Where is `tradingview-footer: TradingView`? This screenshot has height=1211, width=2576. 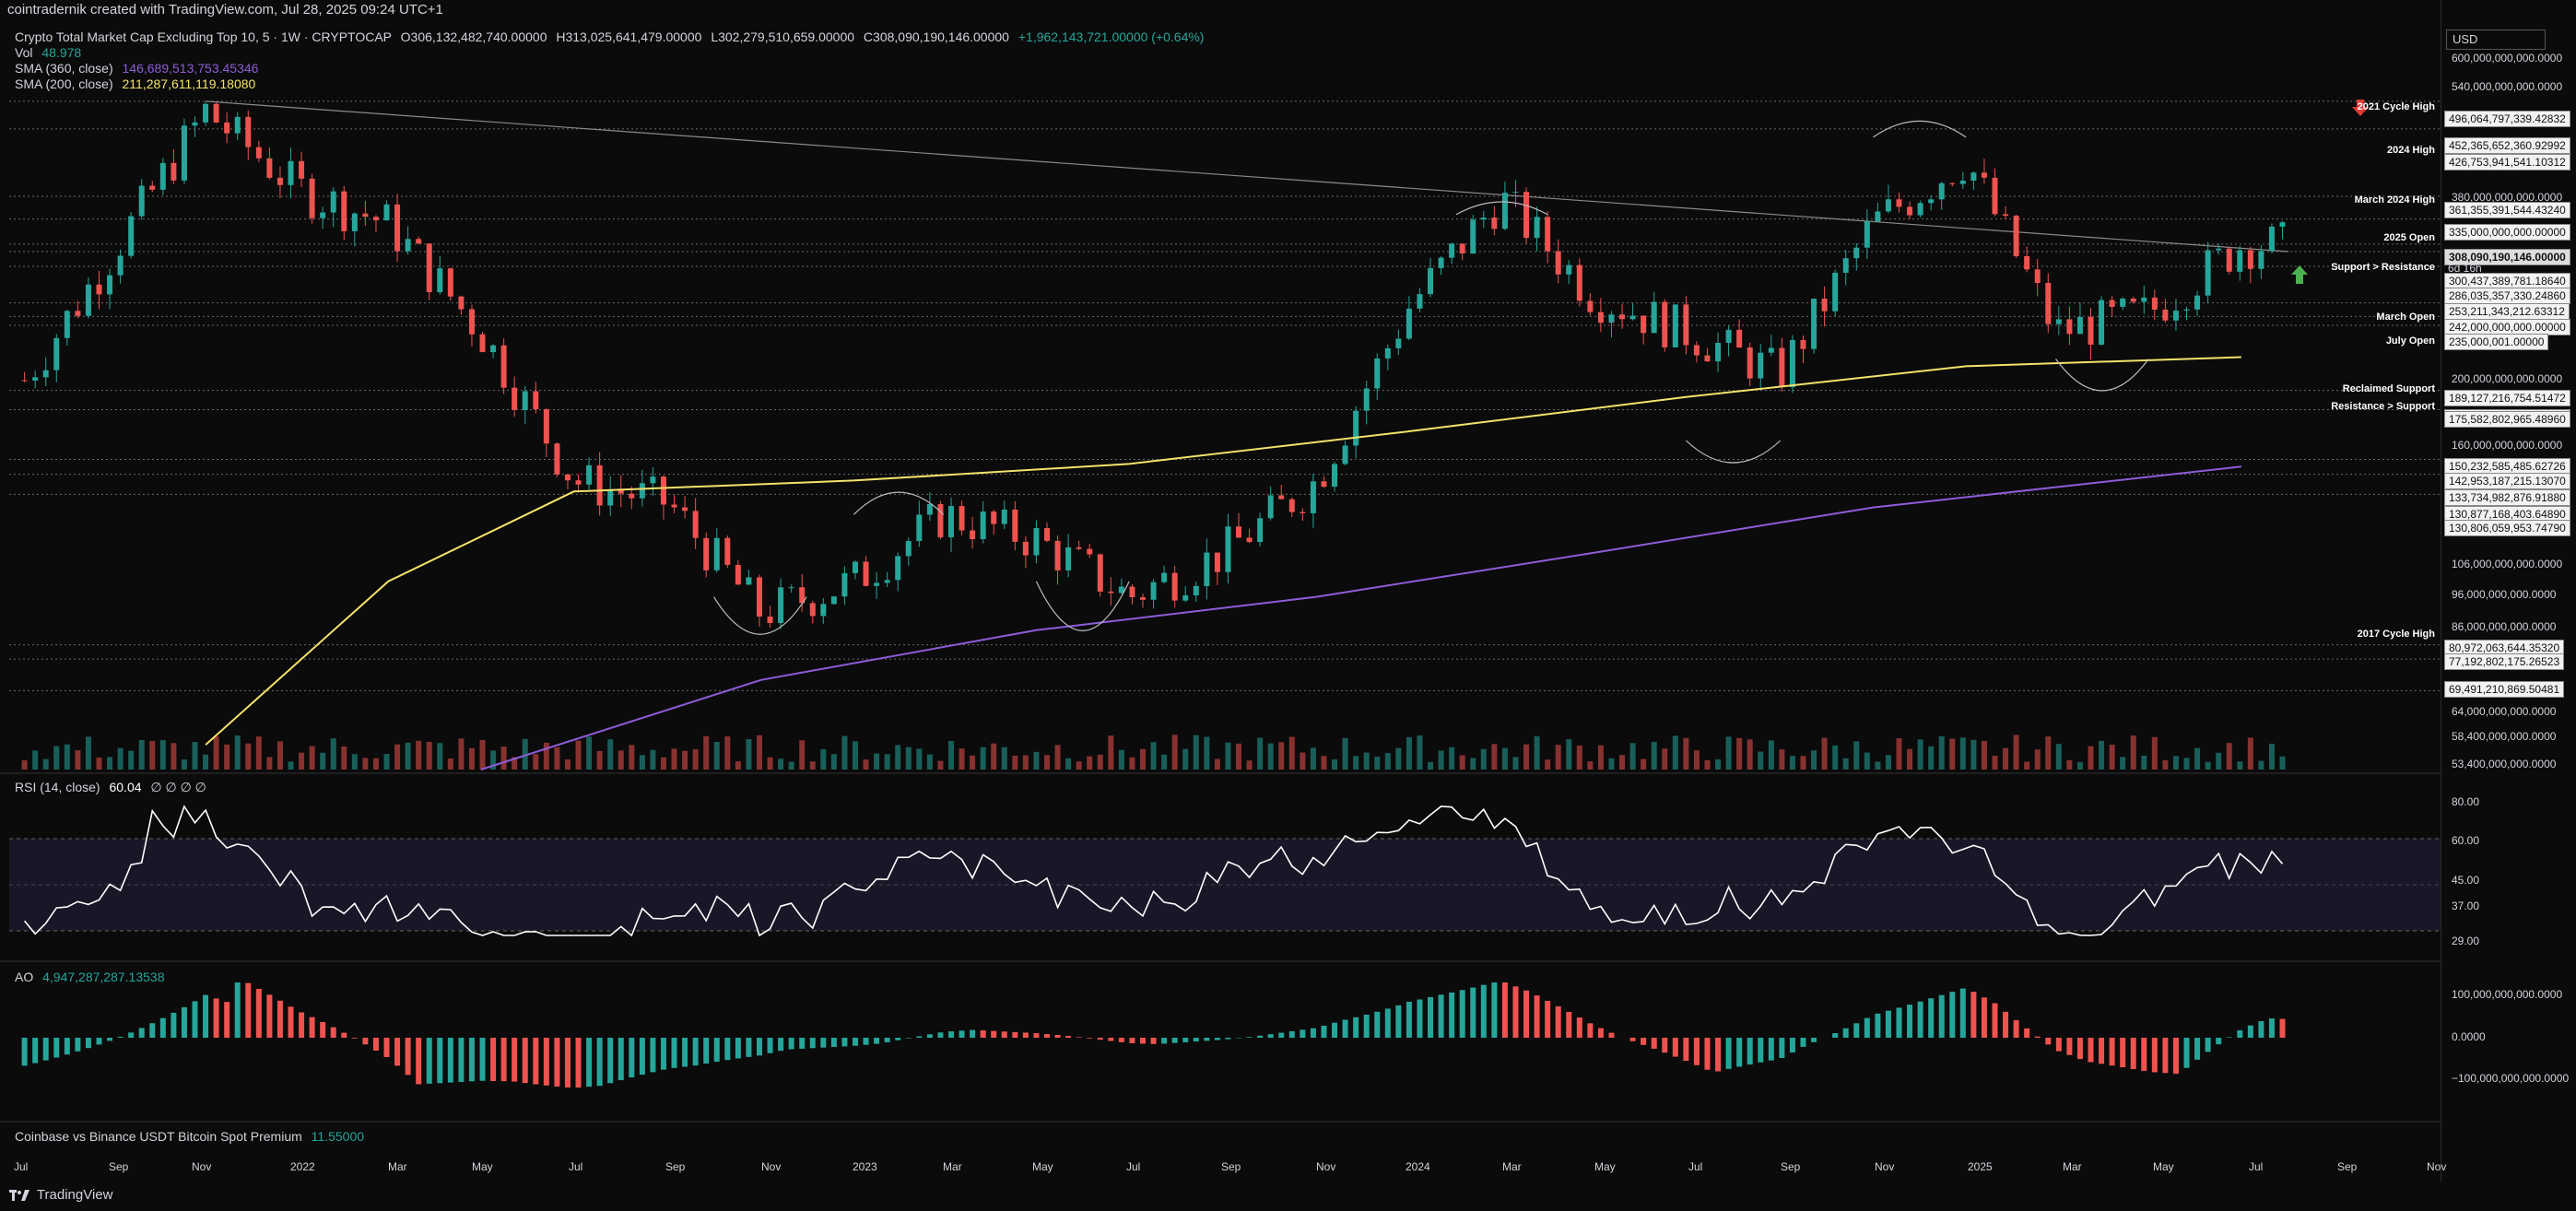
tradingview-footer: TradingView is located at coordinates (60, 1195).